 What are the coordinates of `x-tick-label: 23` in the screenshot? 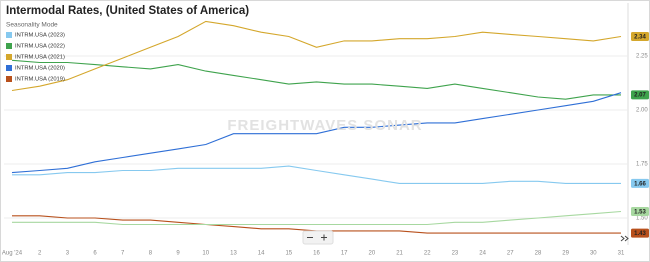 It's located at (455, 254).